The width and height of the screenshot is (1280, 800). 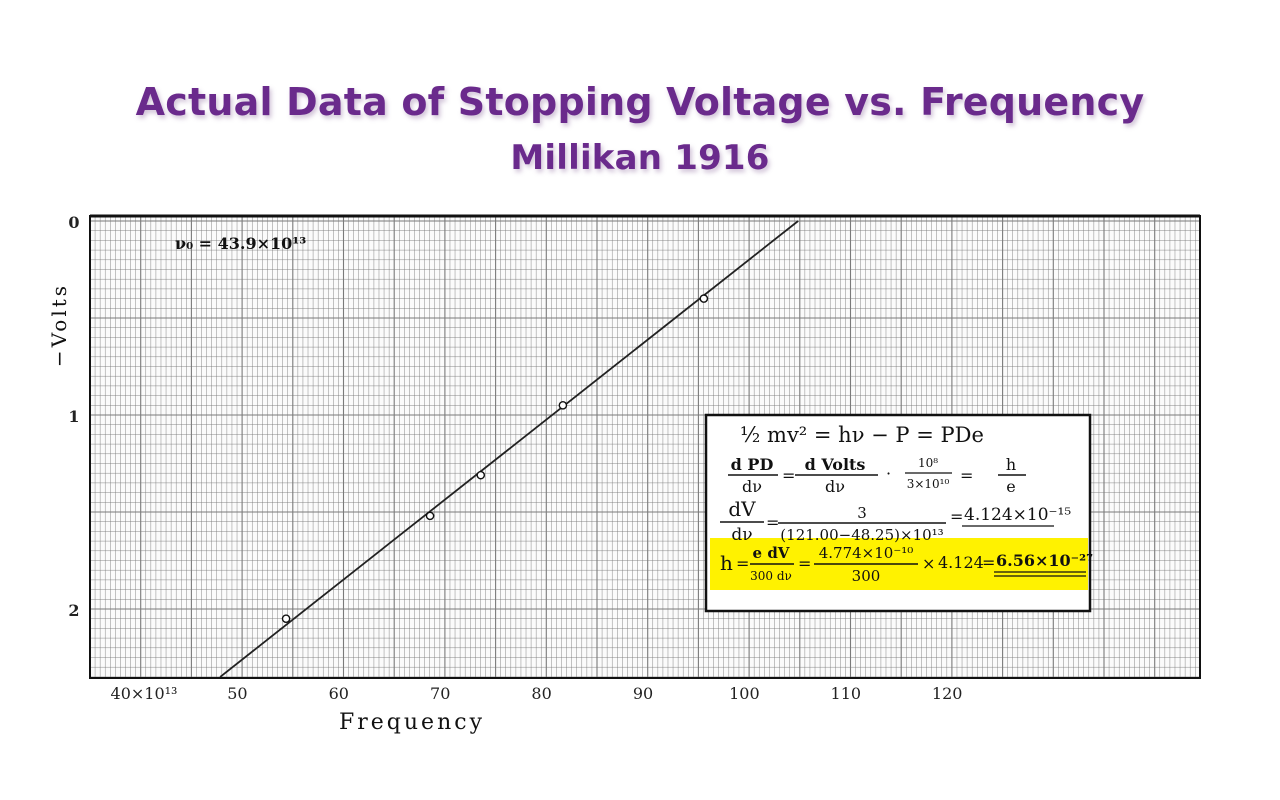 I want to click on conversion-numerator: 10⁸, so click(x=928, y=463).